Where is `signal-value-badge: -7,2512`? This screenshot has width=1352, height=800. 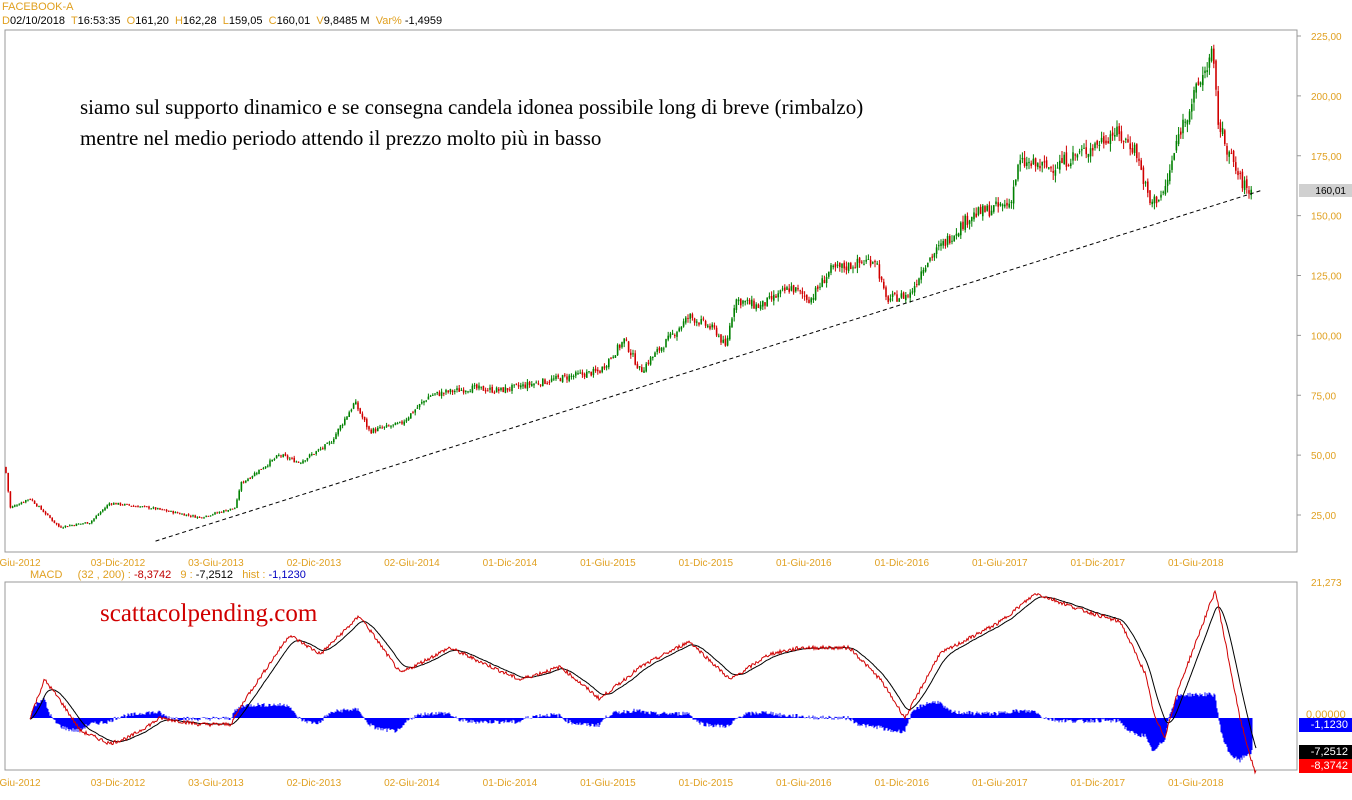 signal-value-badge: -7,2512 is located at coordinates (1325, 752).